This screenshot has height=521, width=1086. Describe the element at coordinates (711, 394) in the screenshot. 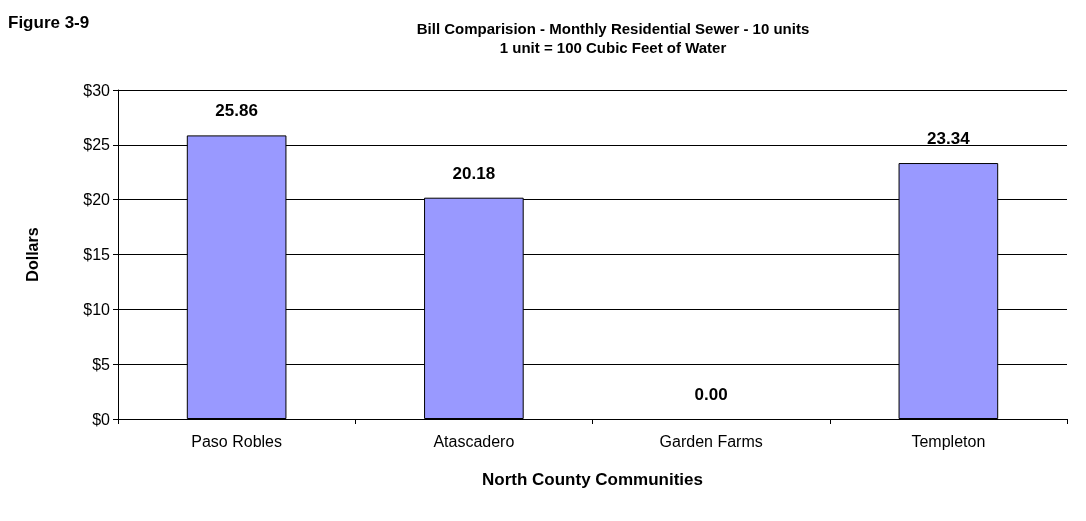

I see `data-label: 0.00` at that location.